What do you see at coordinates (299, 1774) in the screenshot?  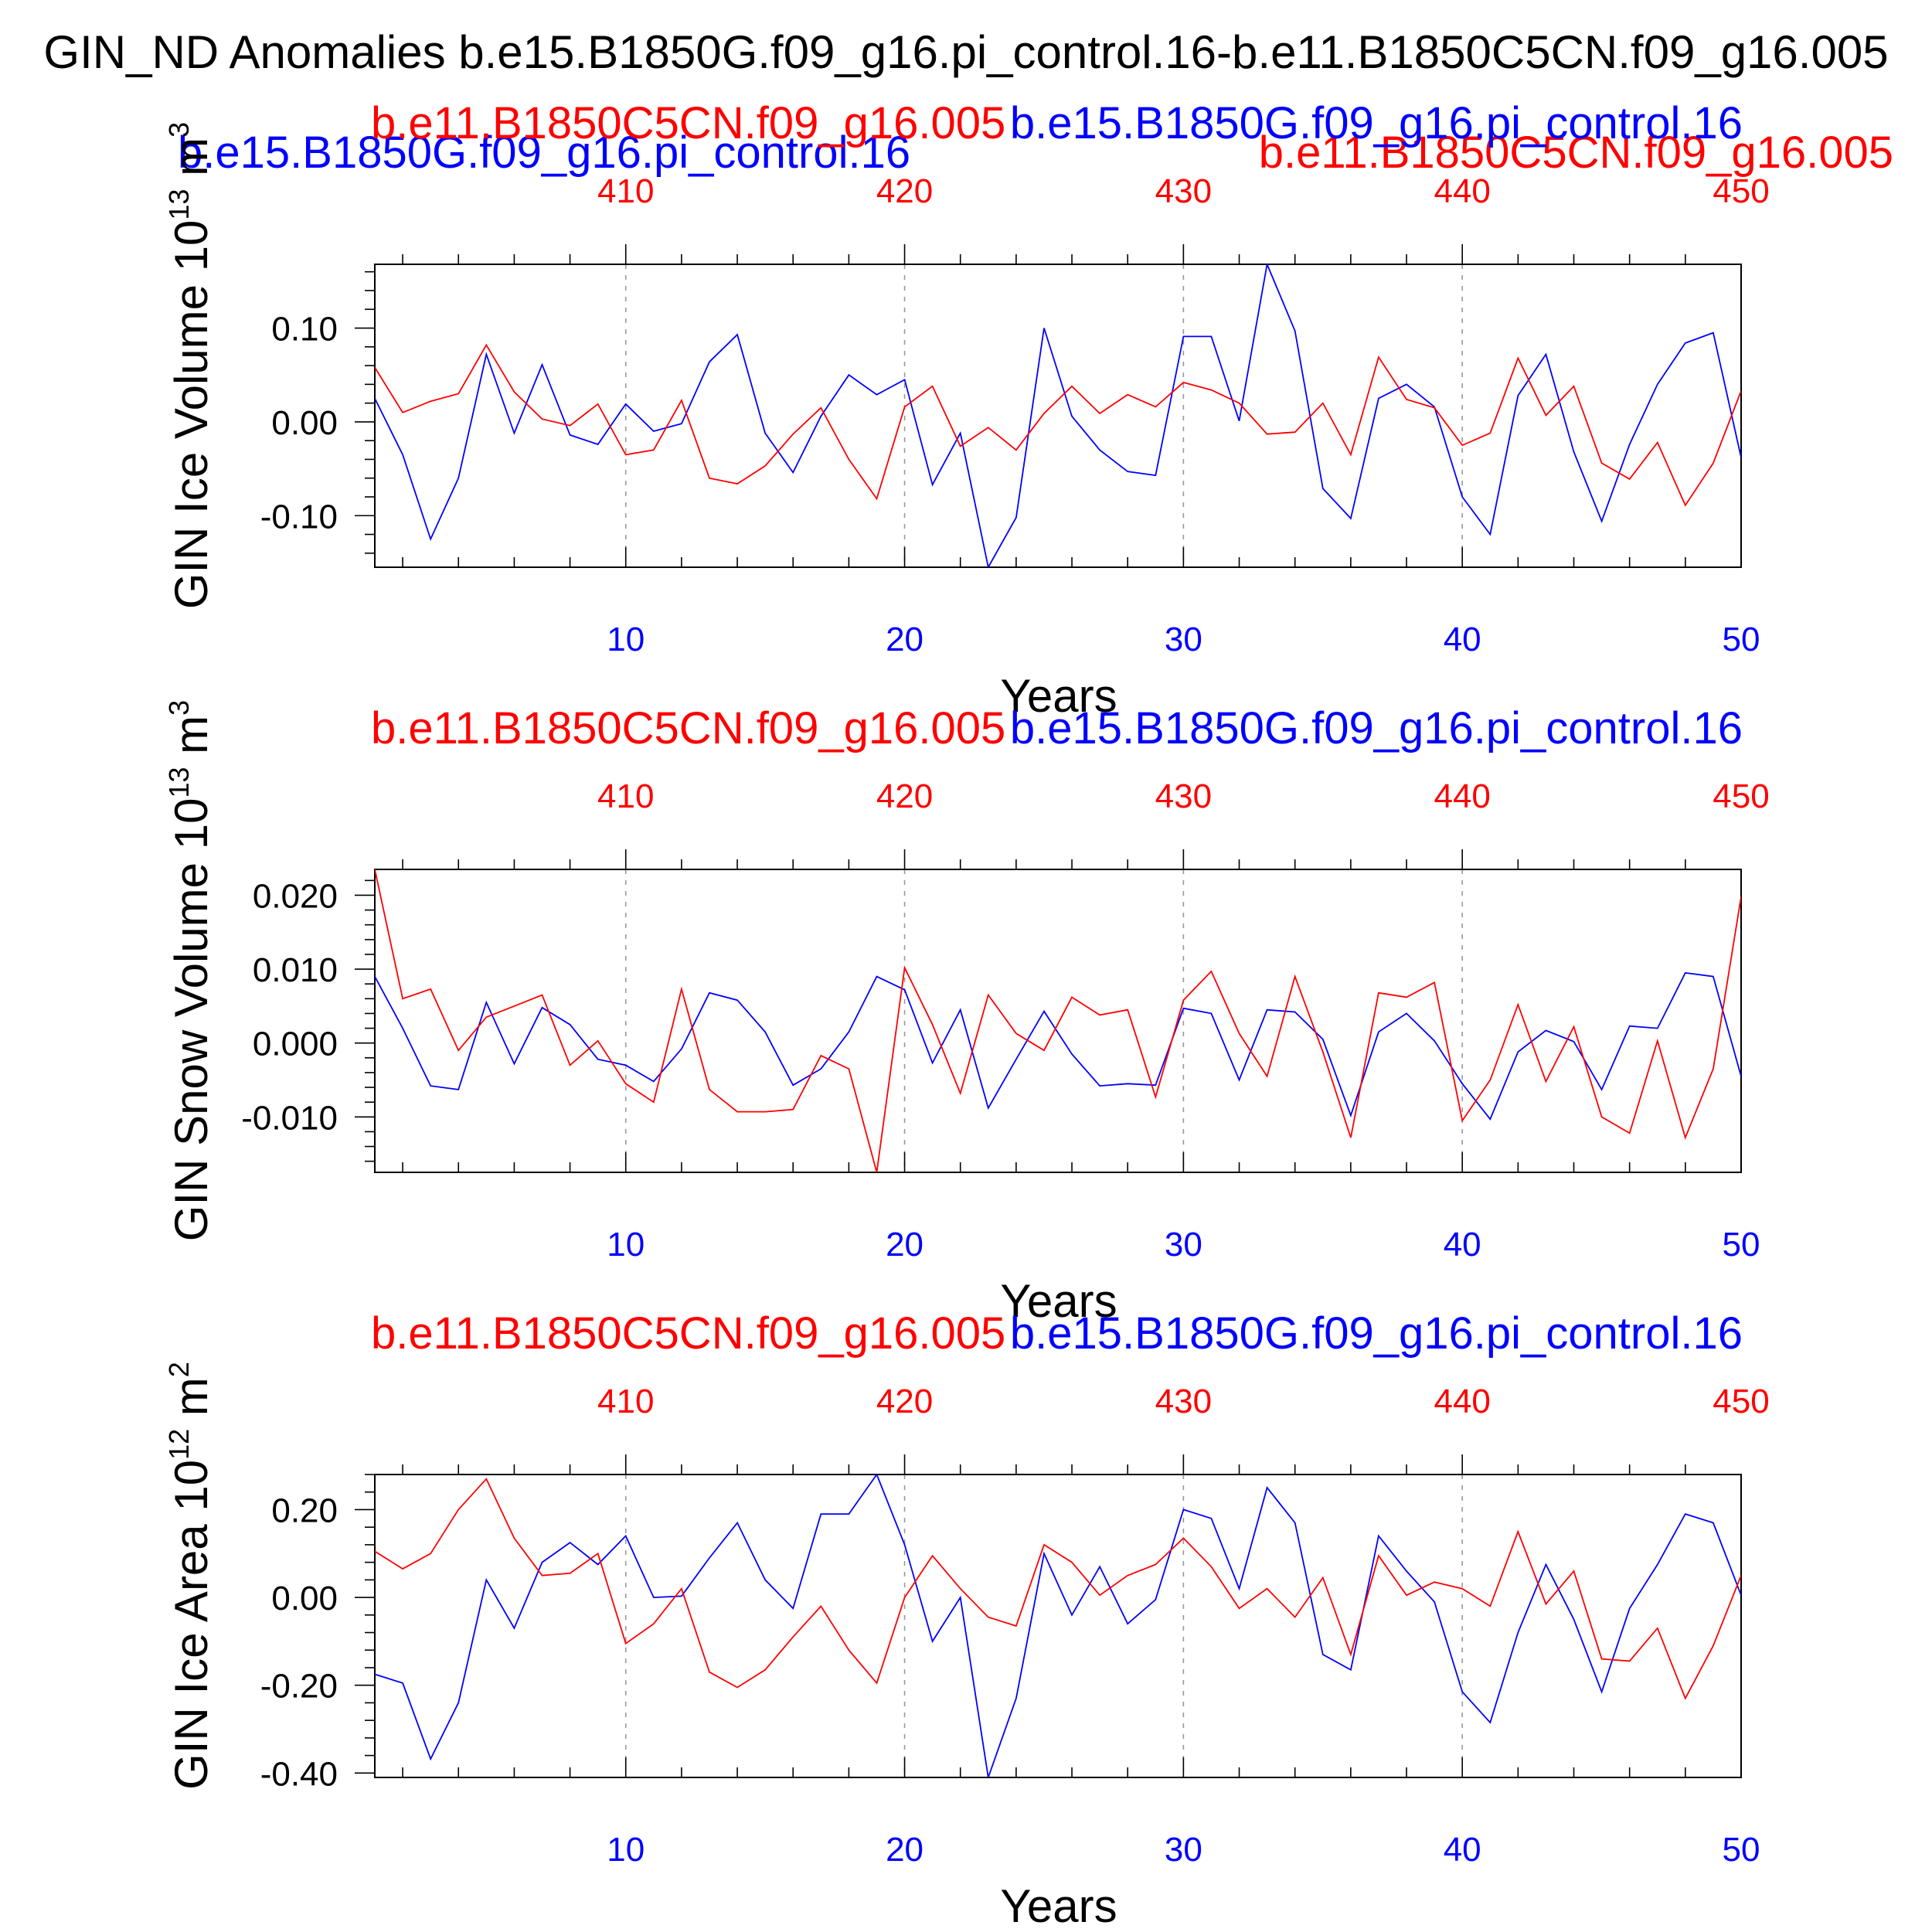 I see `y-tick-label: -0.40` at bounding box center [299, 1774].